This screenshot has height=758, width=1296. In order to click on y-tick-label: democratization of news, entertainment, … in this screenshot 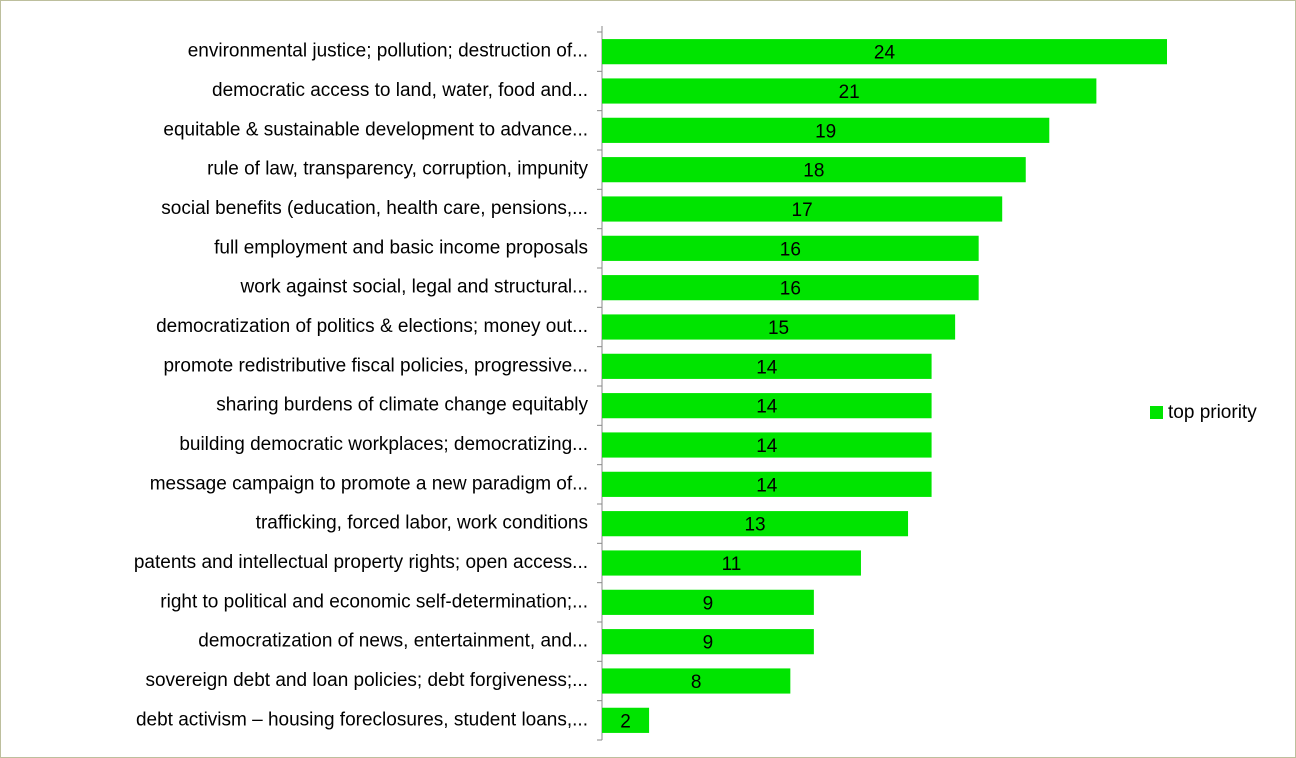, I will do `click(393, 641)`.